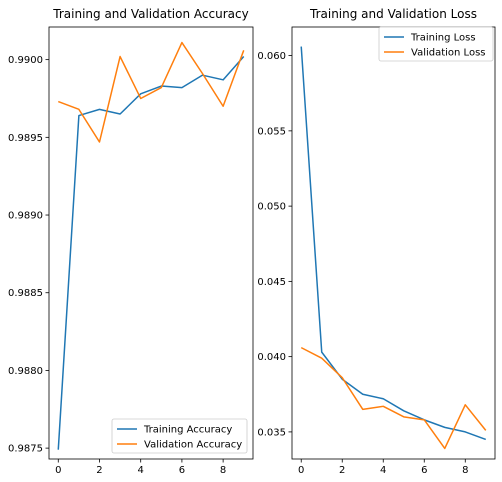 Image resolution: width=502 pixels, height=482 pixels. I want to click on y-tick-label: 0.9895, so click(25, 138).